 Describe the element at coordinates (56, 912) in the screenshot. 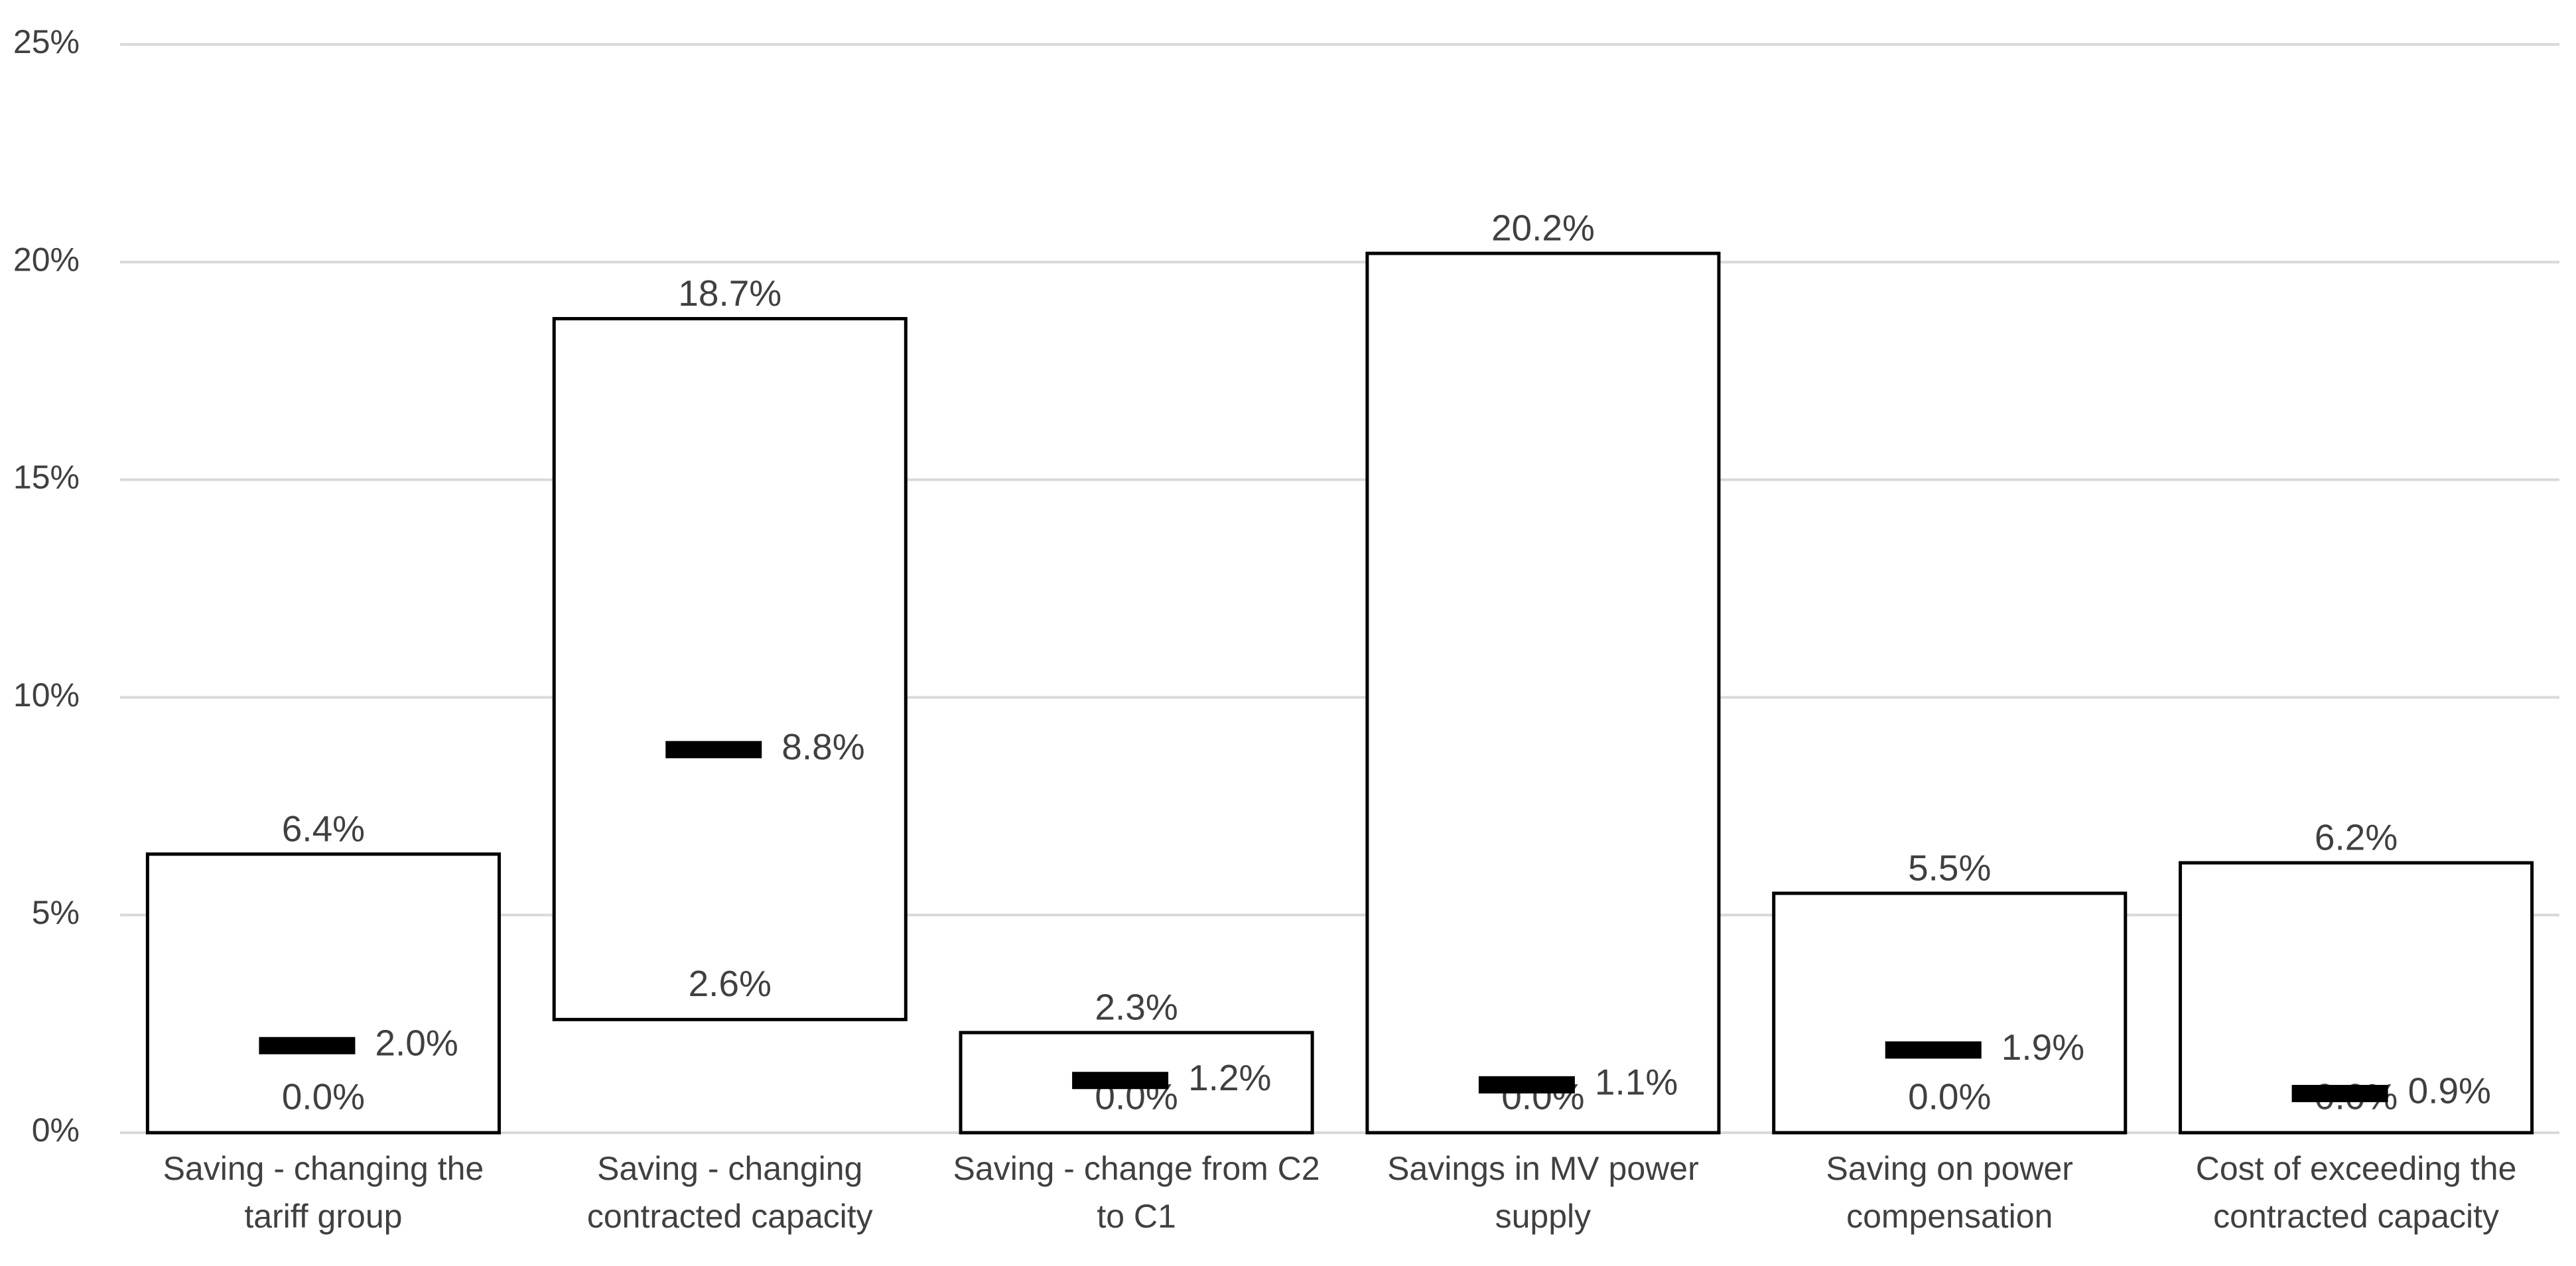

I see `y-tick-label: 5%` at that location.